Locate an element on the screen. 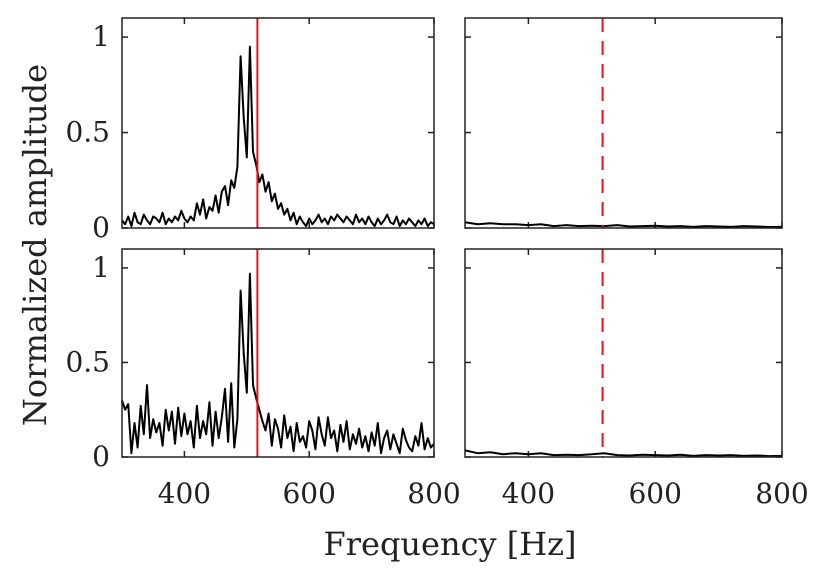 The width and height of the screenshot is (829, 581). axes-frame-bottom-left is located at coordinates (278, 353).